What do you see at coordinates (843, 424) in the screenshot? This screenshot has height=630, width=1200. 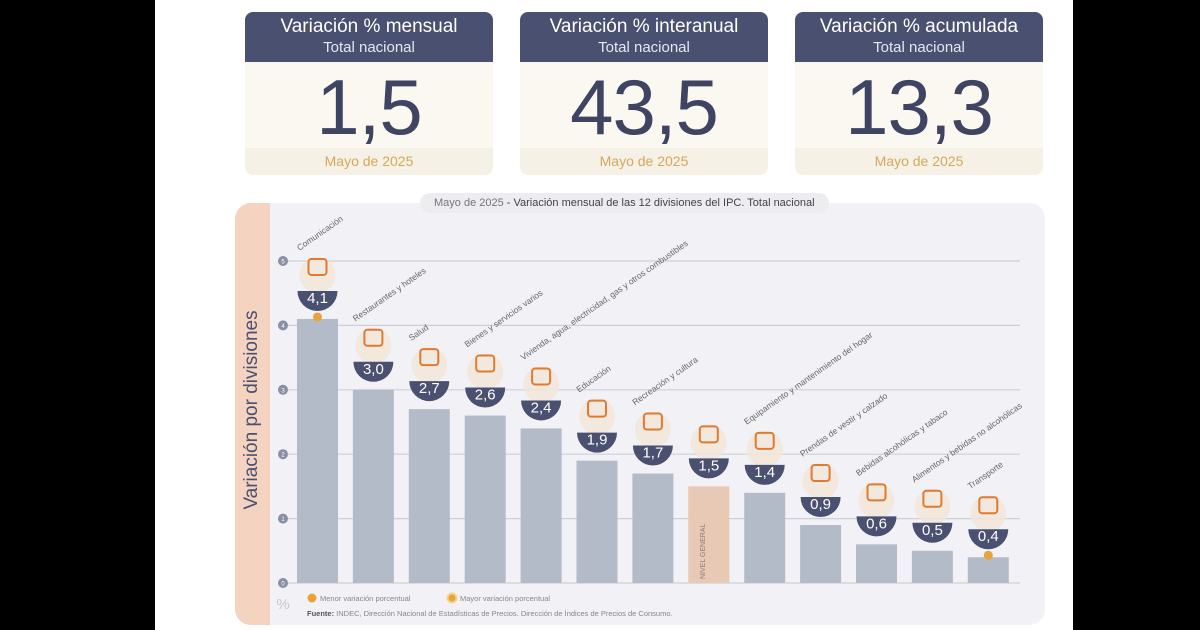 I see `category-label: Prendas de vestir y calzado` at bounding box center [843, 424].